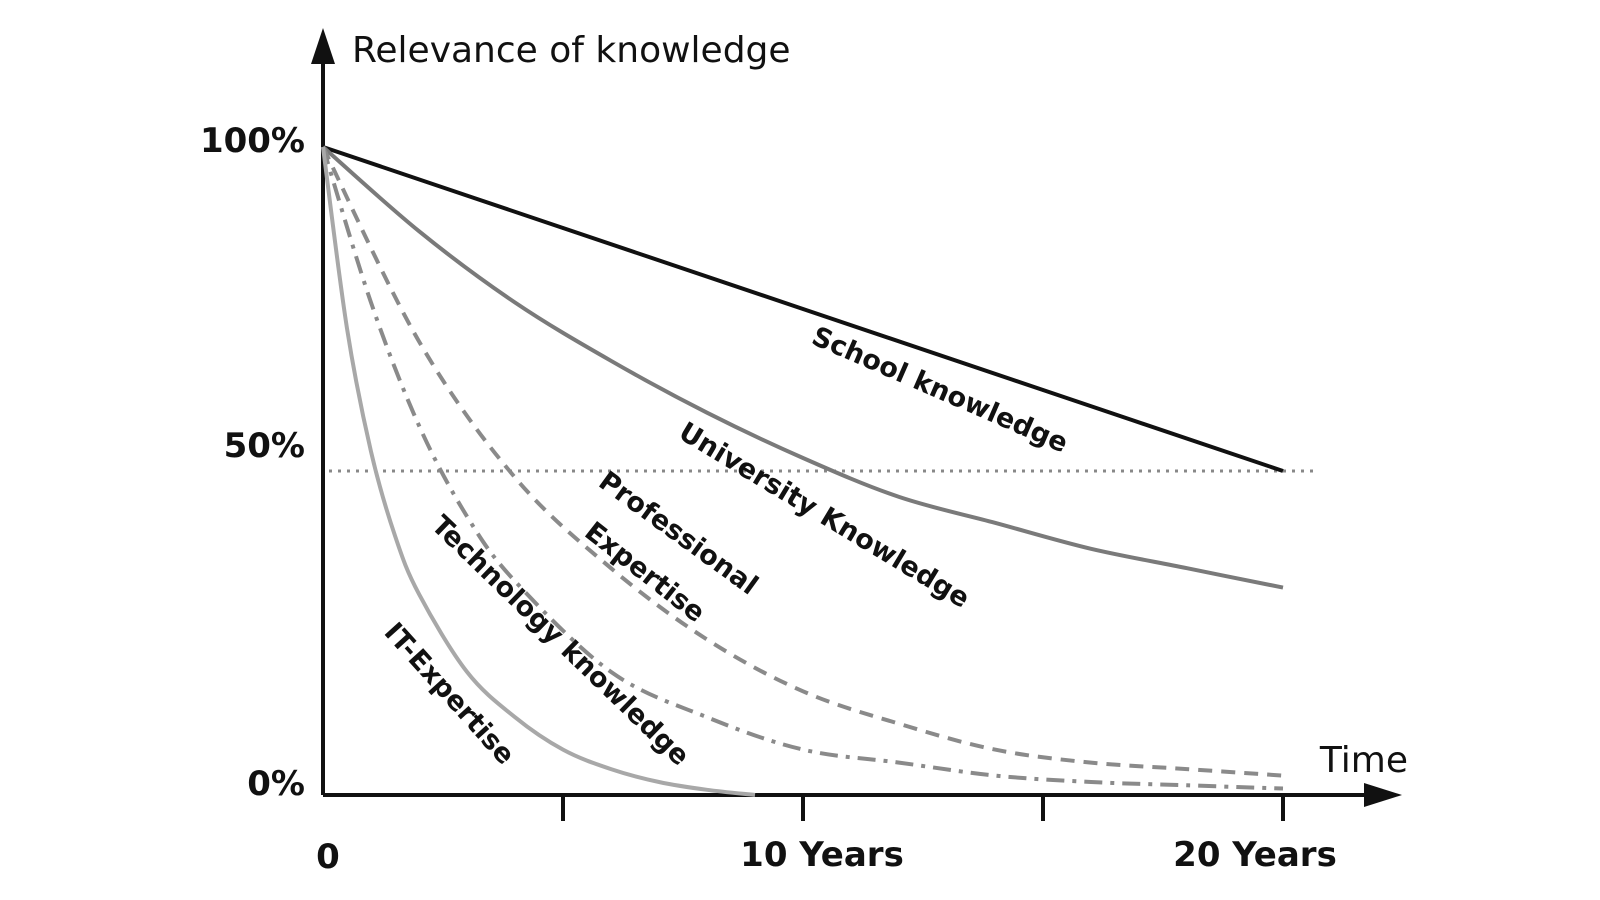 Image resolution: width=1600 pixels, height=900 pixels. Describe the element at coordinates (323, 46) in the screenshot. I see `y-axis-arrow` at that location.